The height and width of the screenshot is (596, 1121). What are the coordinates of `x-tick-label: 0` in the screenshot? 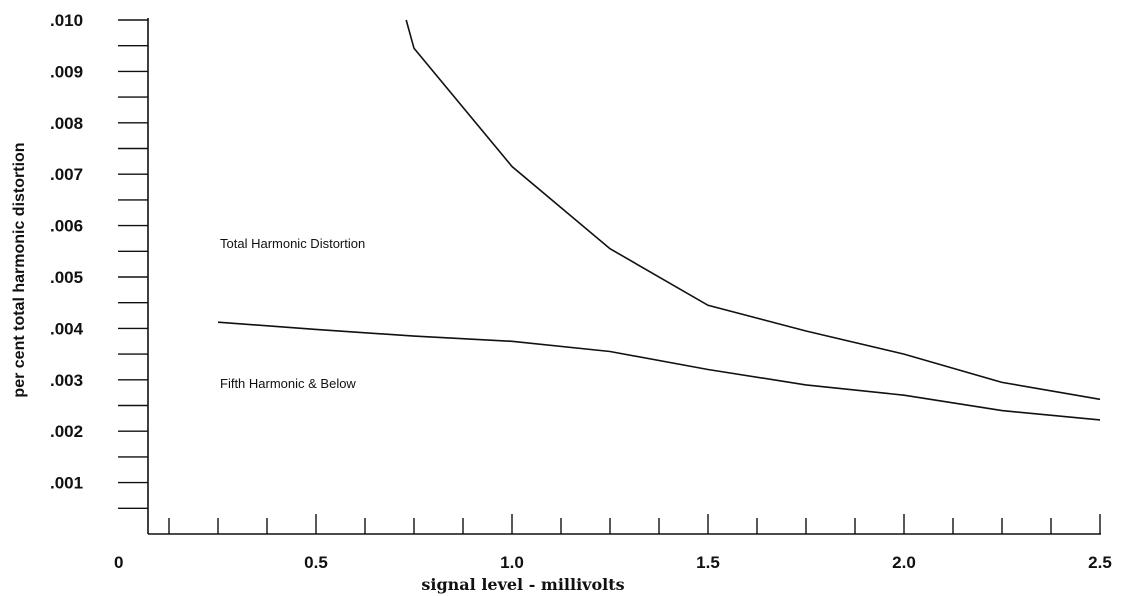 It's located at (118, 562).